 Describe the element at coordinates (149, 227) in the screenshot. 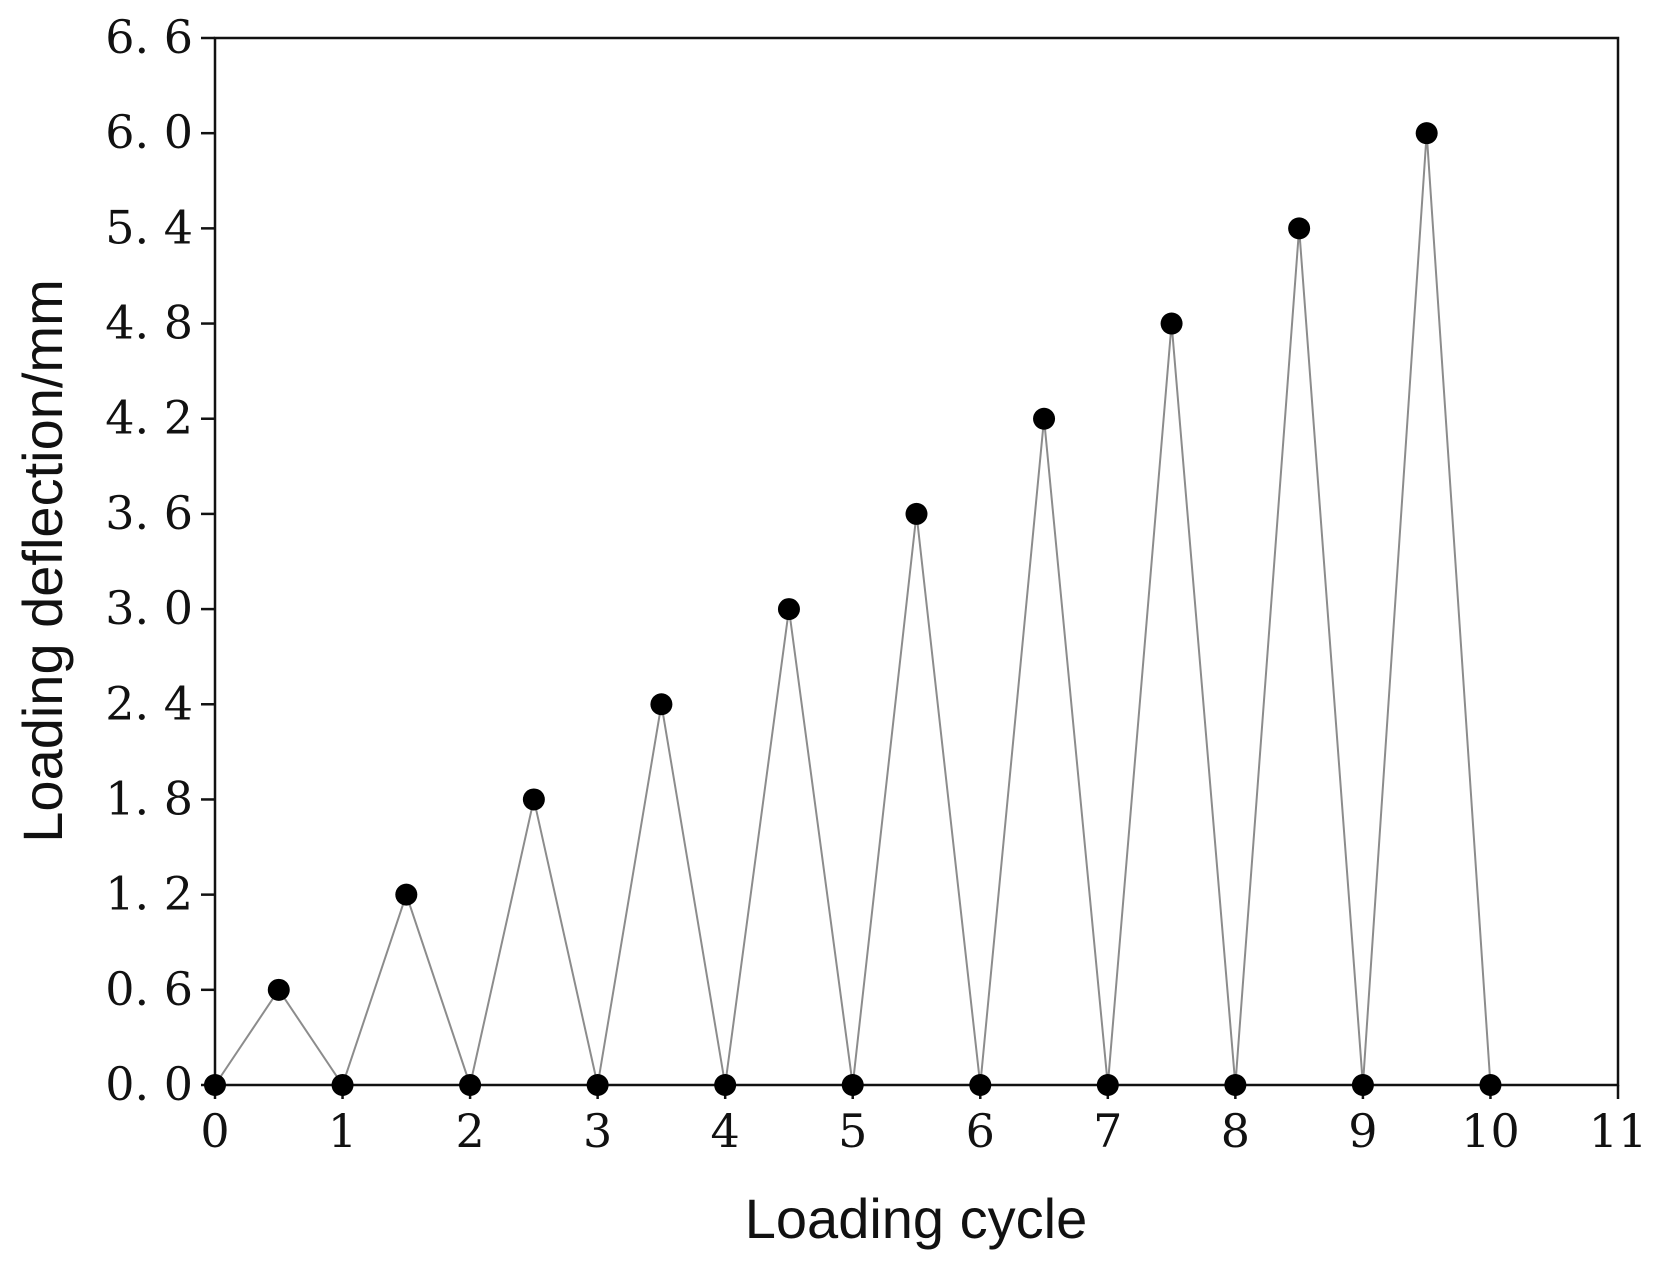

I see `y-tick-label: 5. 4` at that location.